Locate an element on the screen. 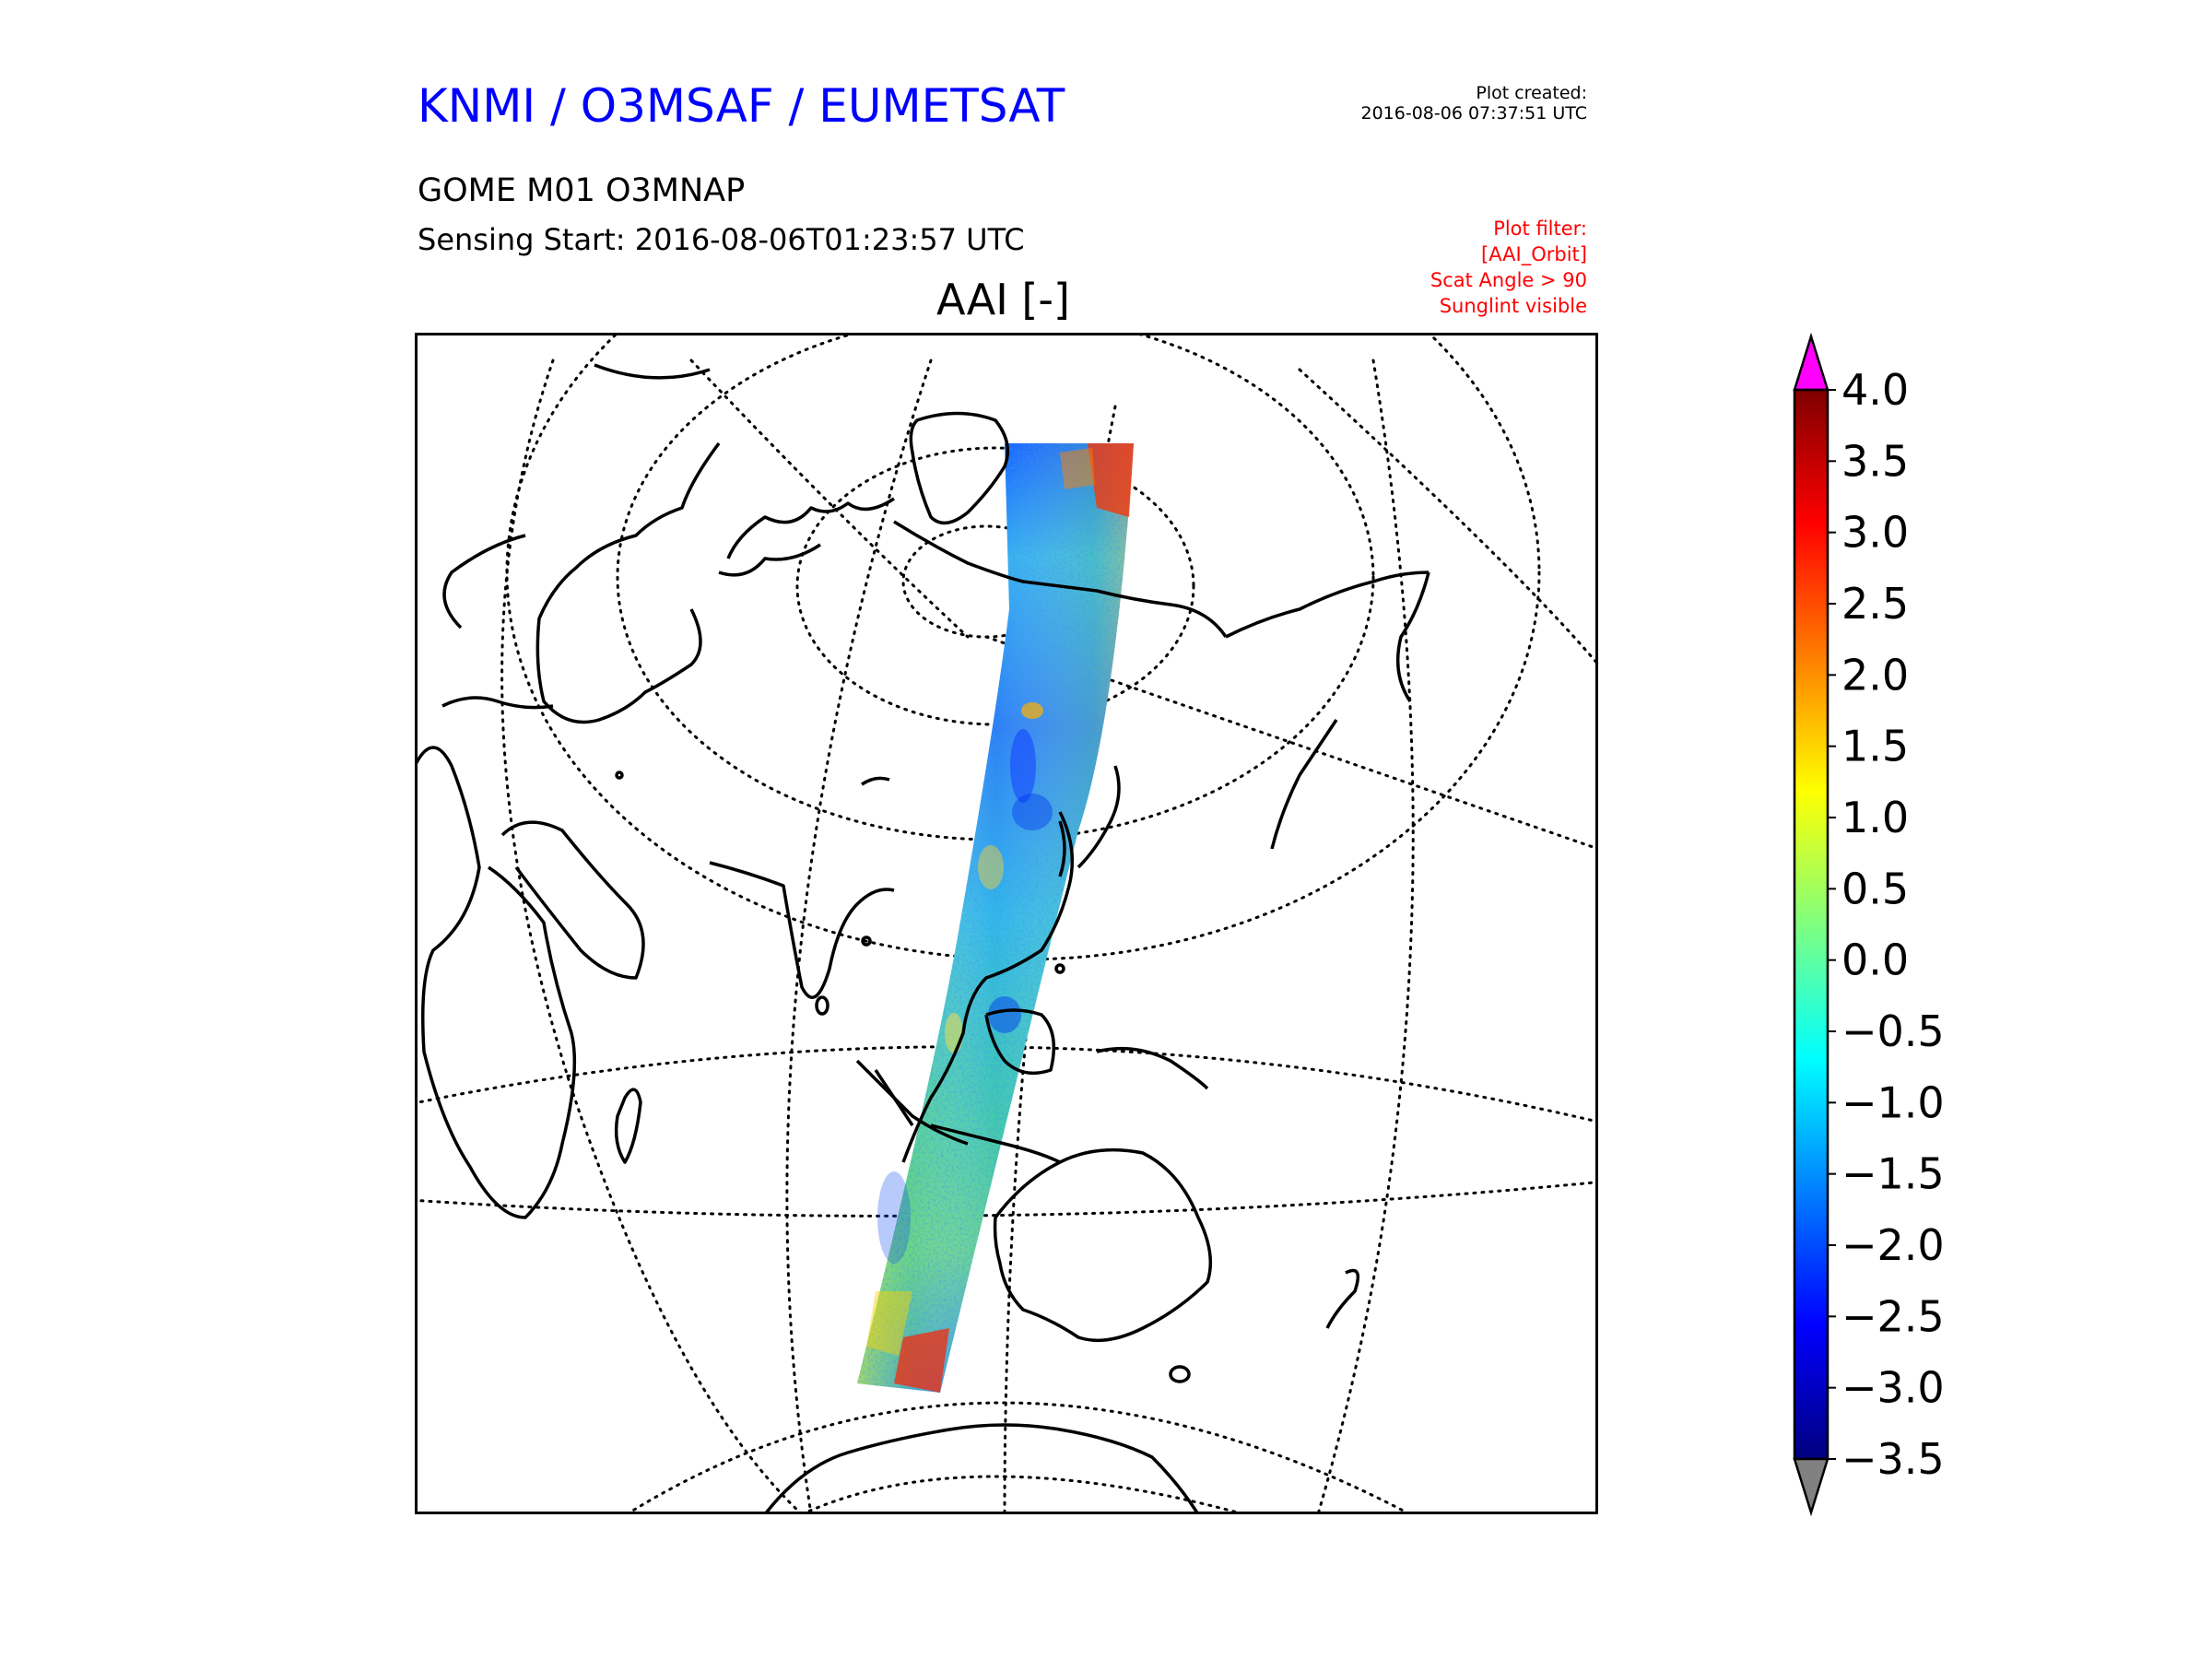  colorbar-tick-label: −1.0 is located at coordinates (1893, 1102).